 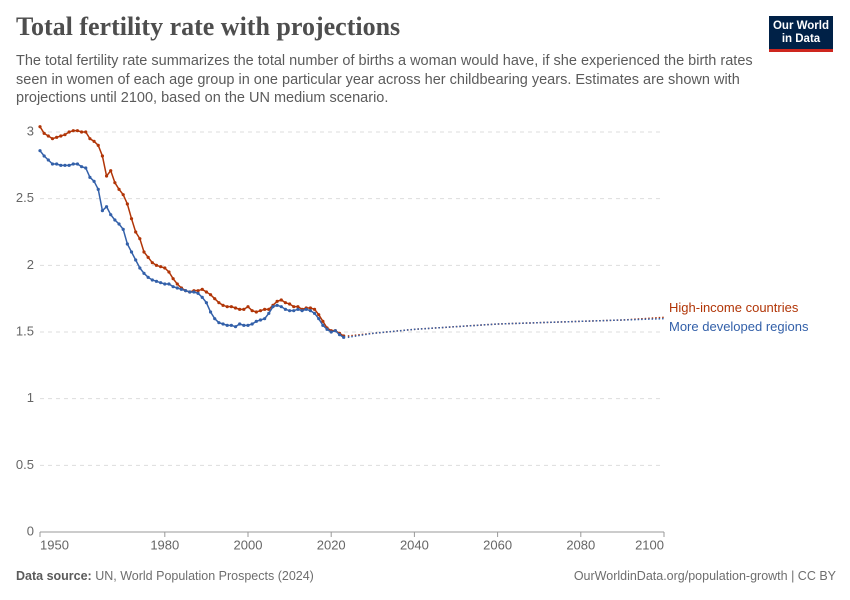 I want to click on x-tick-label: 2020, so click(x=331, y=544).